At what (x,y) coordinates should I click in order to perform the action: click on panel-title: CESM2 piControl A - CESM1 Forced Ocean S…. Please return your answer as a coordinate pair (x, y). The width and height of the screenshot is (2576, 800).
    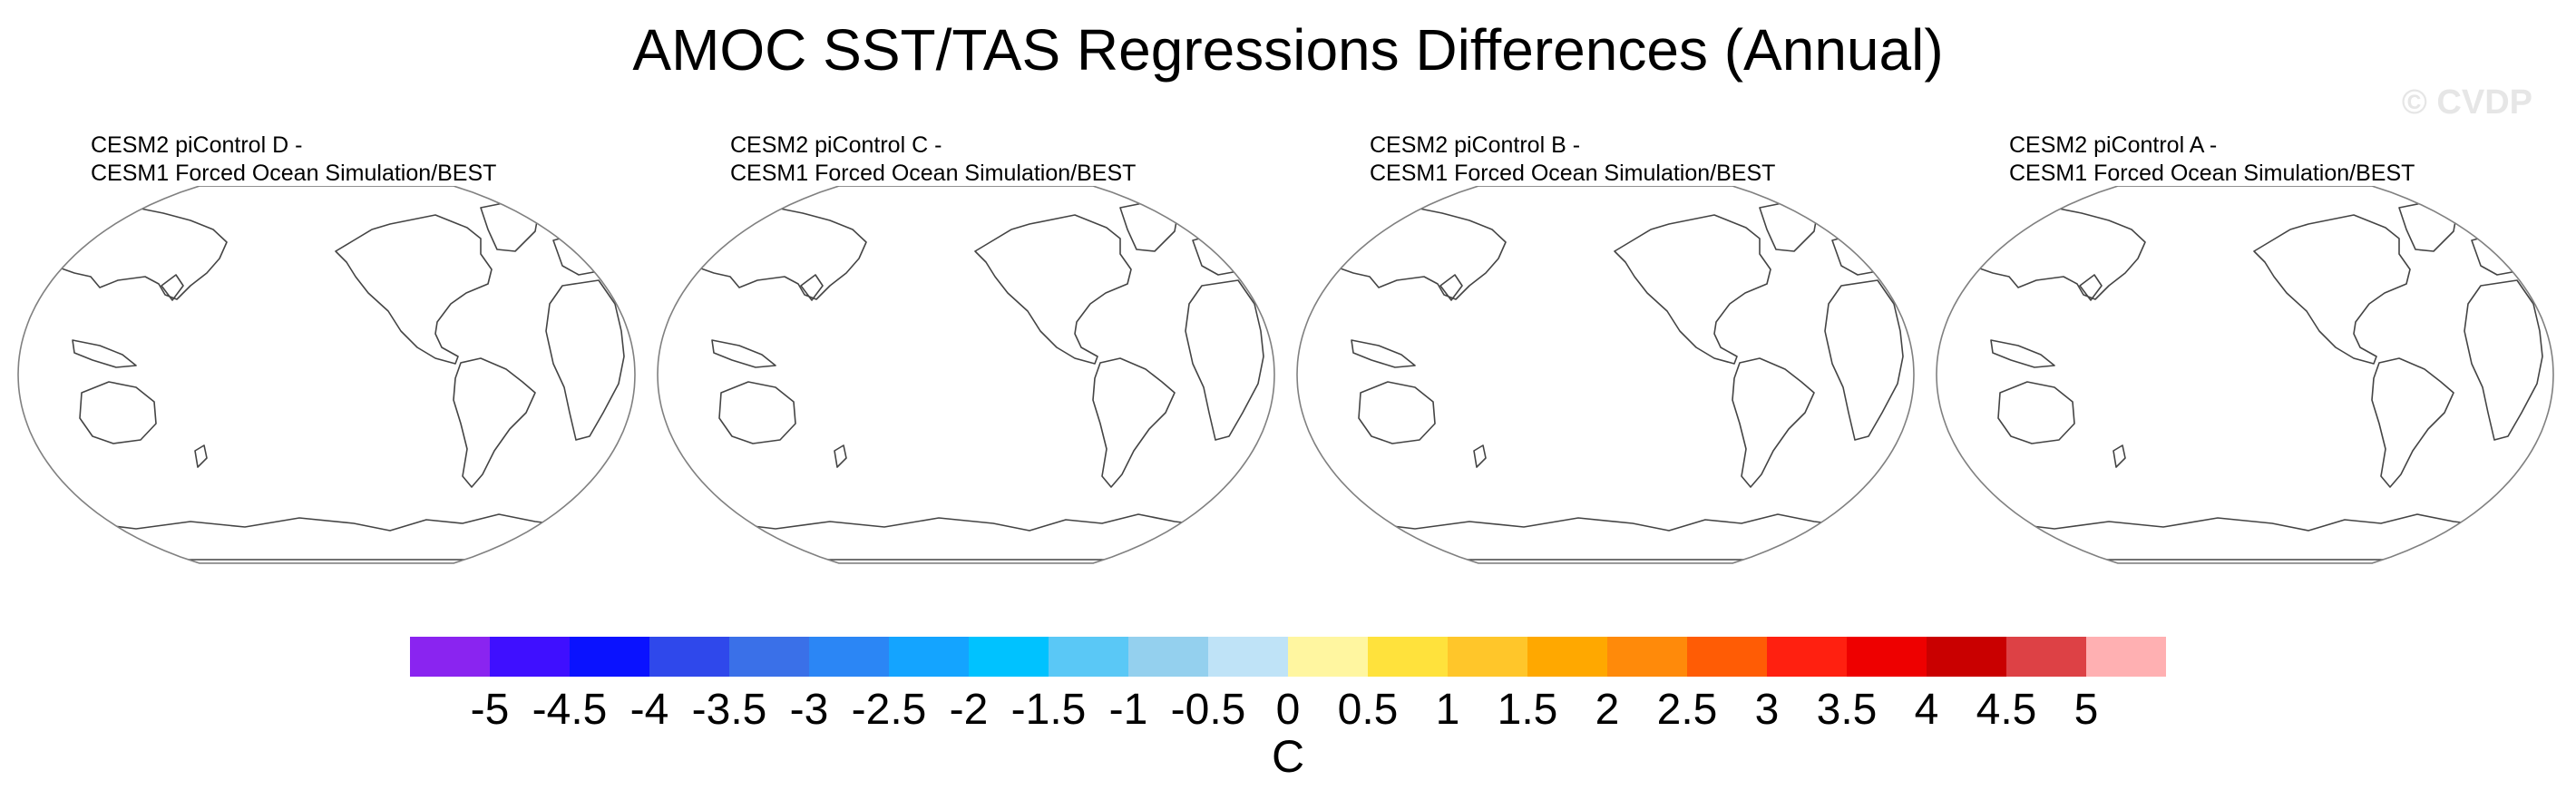
    Looking at the image, I should click on (2212, 160).